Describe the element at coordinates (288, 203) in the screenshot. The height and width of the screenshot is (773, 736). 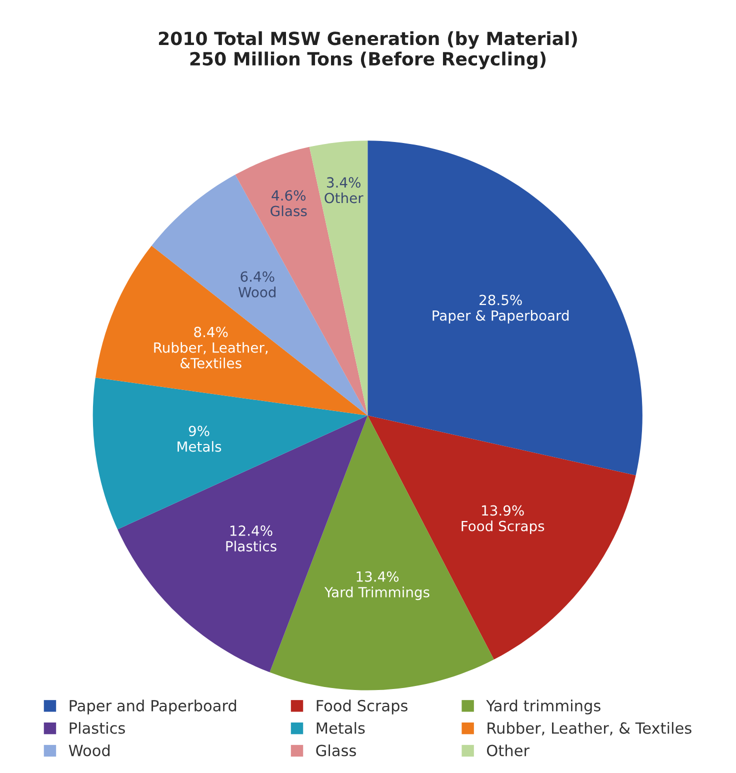
I see `data-label: 4.6% Glass` at that location.